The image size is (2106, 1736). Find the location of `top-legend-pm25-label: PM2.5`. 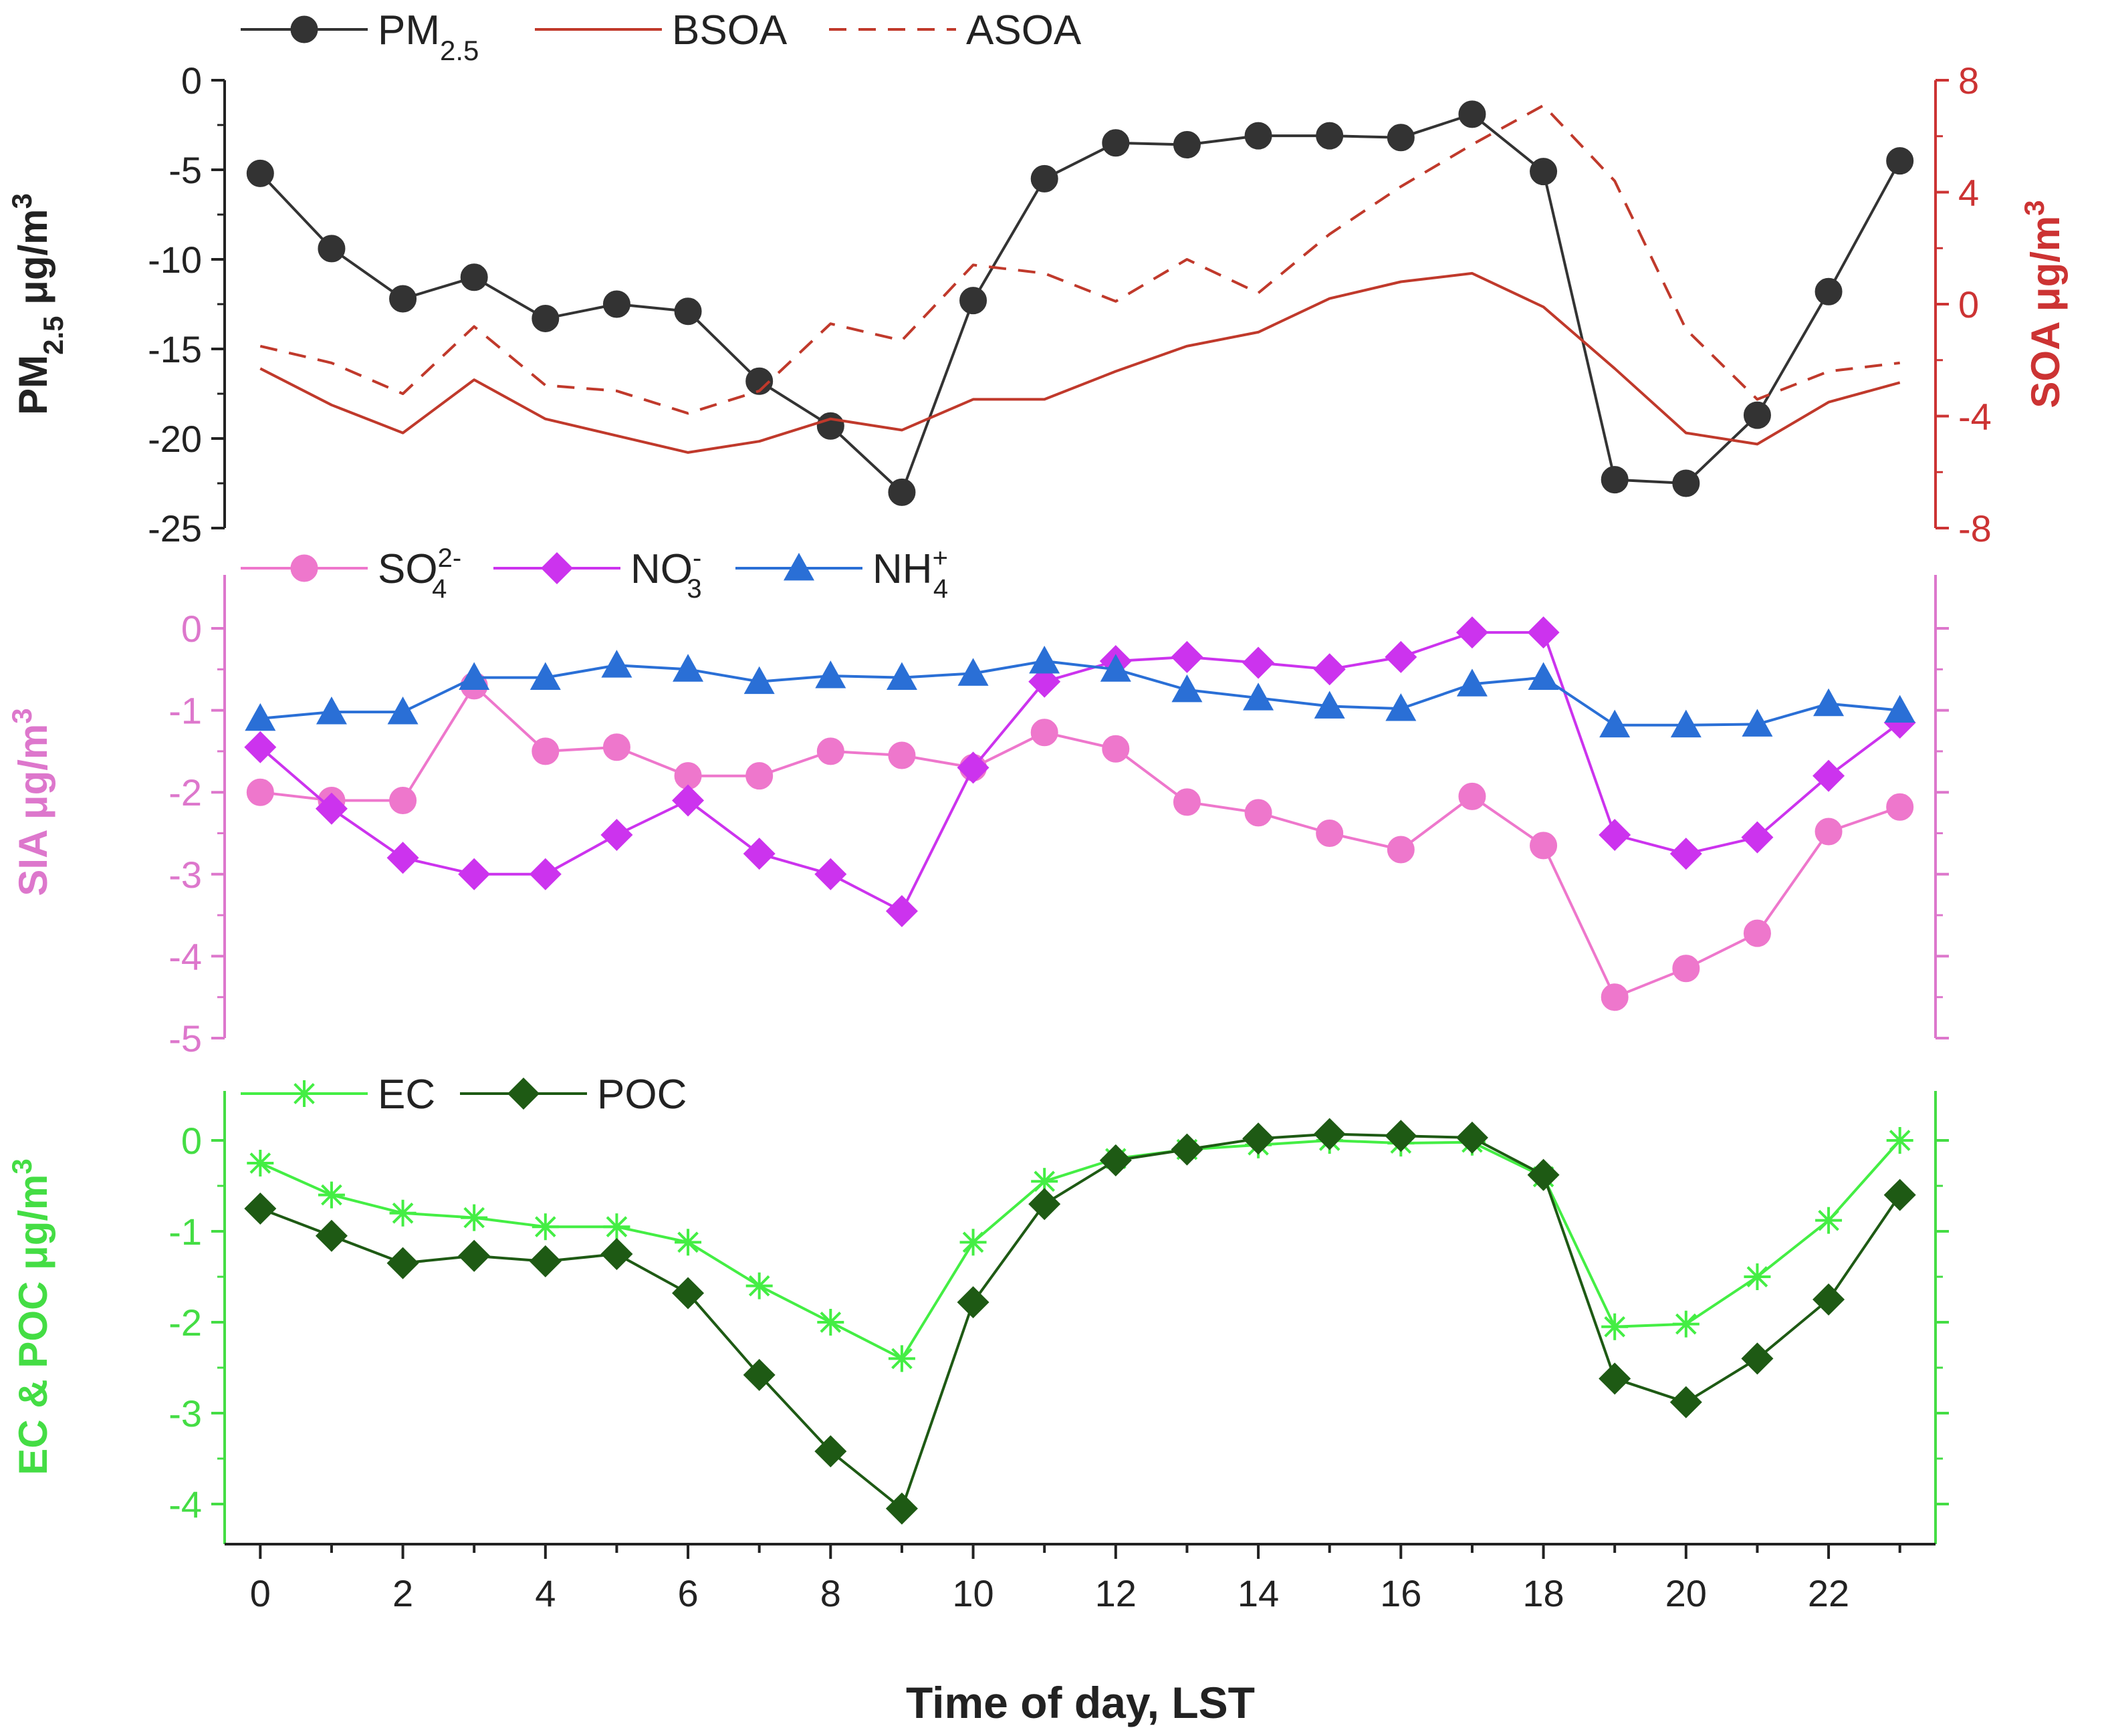

top-legend-pm25-label: PM2.5 is located at coordinates (429, 36).